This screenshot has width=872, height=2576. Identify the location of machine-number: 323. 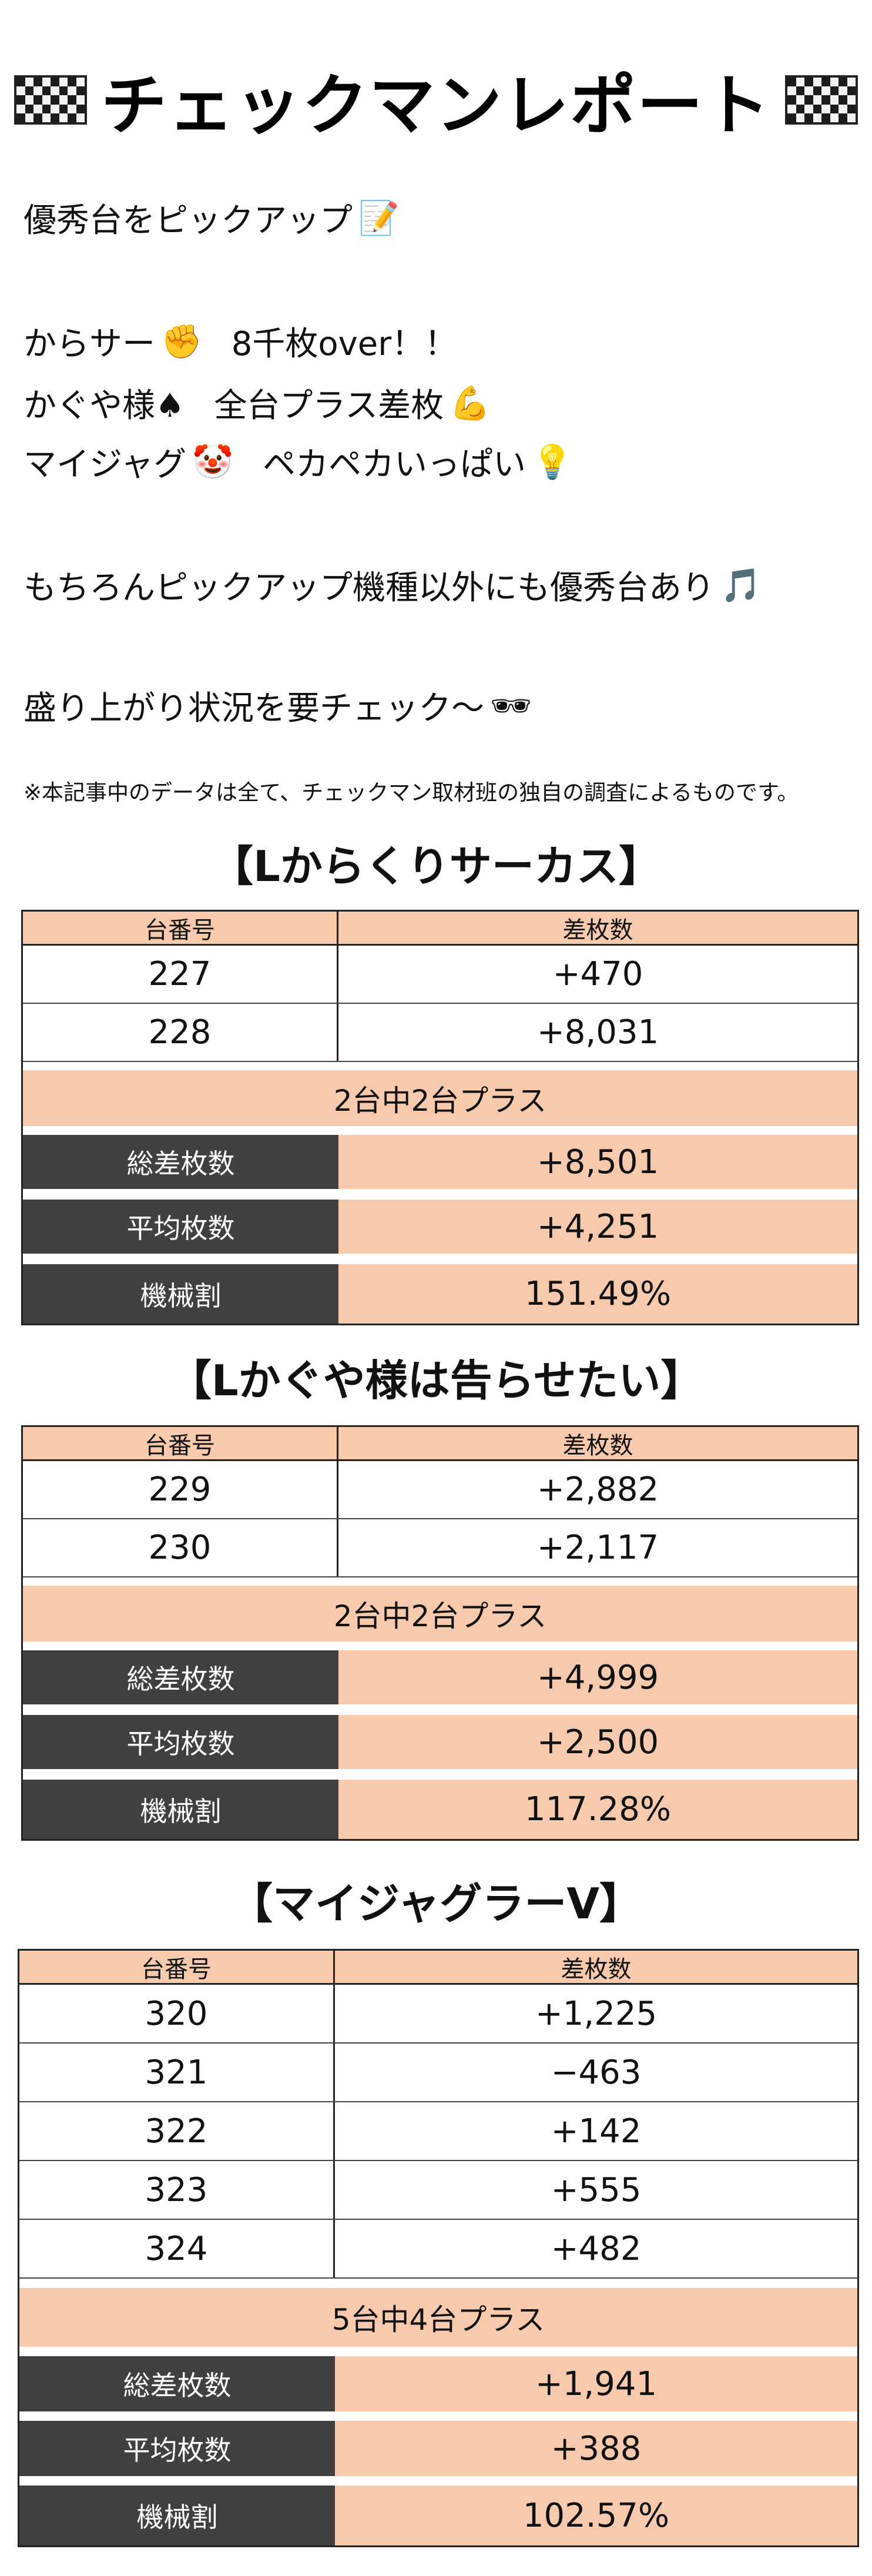
(177, 2190).